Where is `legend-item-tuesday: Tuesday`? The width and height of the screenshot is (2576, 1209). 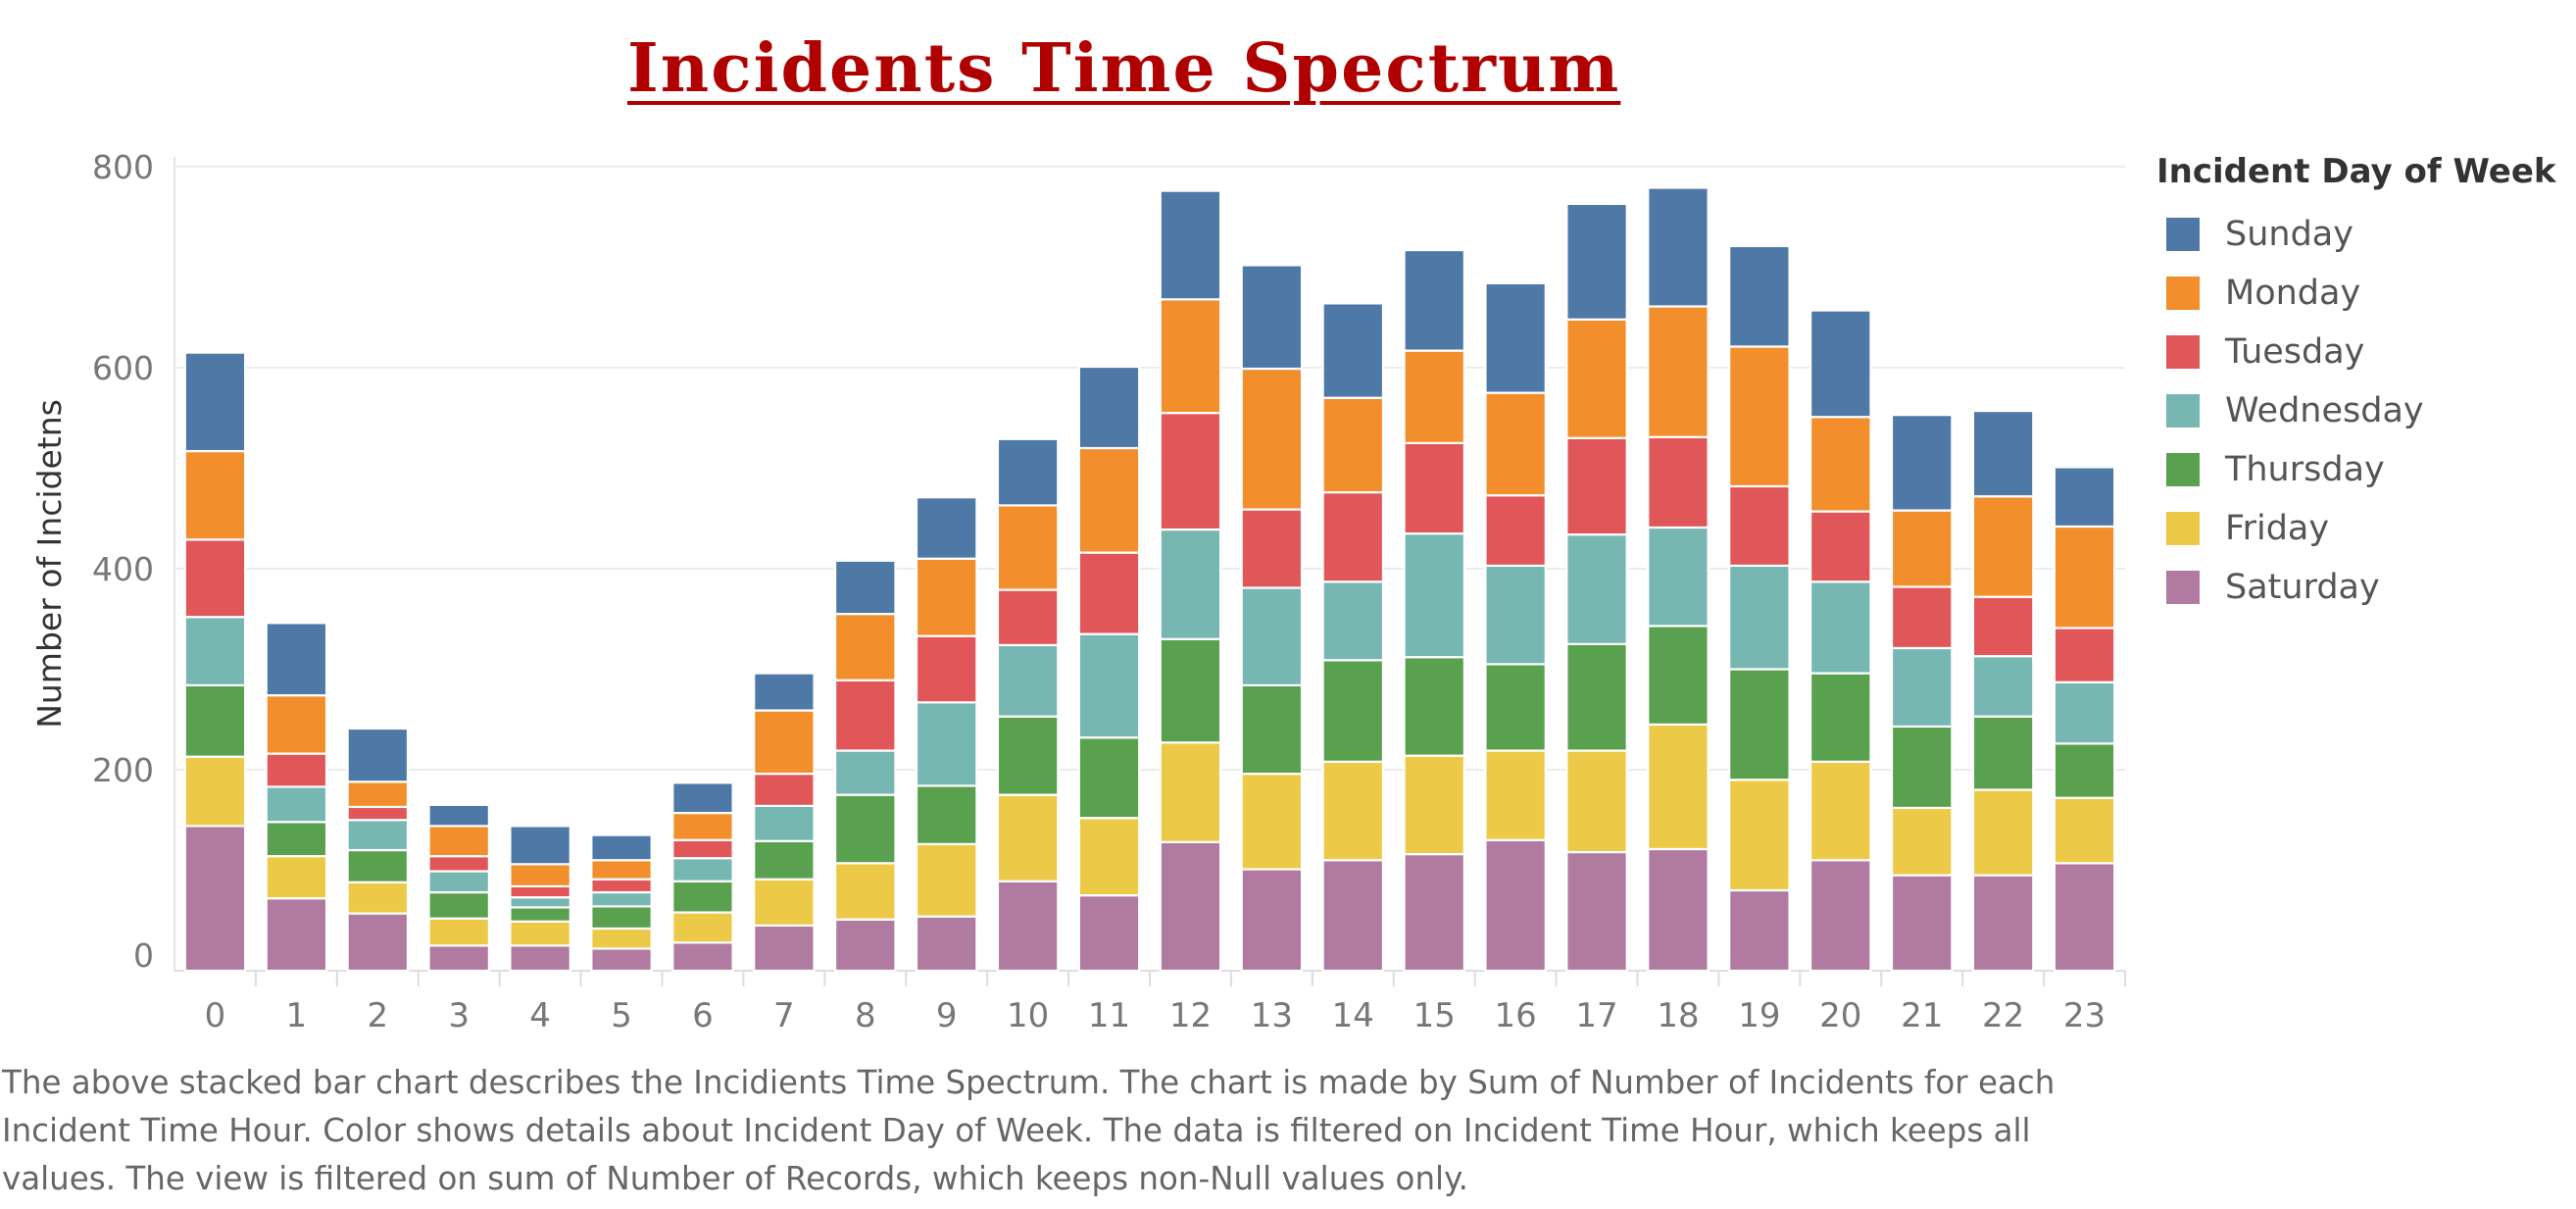 legend-item-tuesday: Tuesday is located at coordinates (2362, 352).